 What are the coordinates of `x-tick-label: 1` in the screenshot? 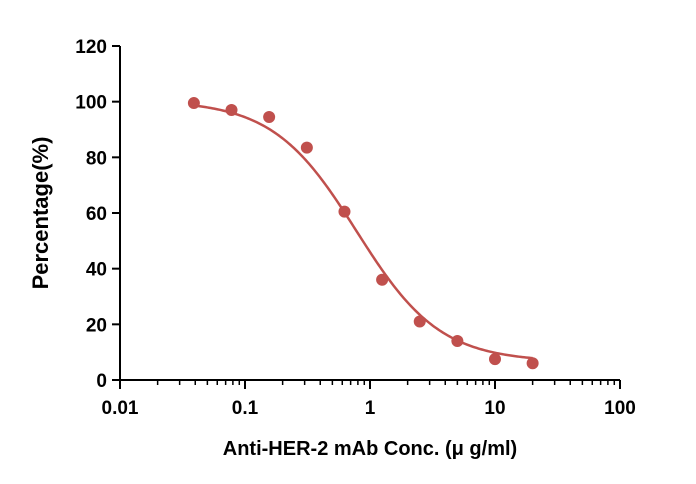 It's located at (370, 408).